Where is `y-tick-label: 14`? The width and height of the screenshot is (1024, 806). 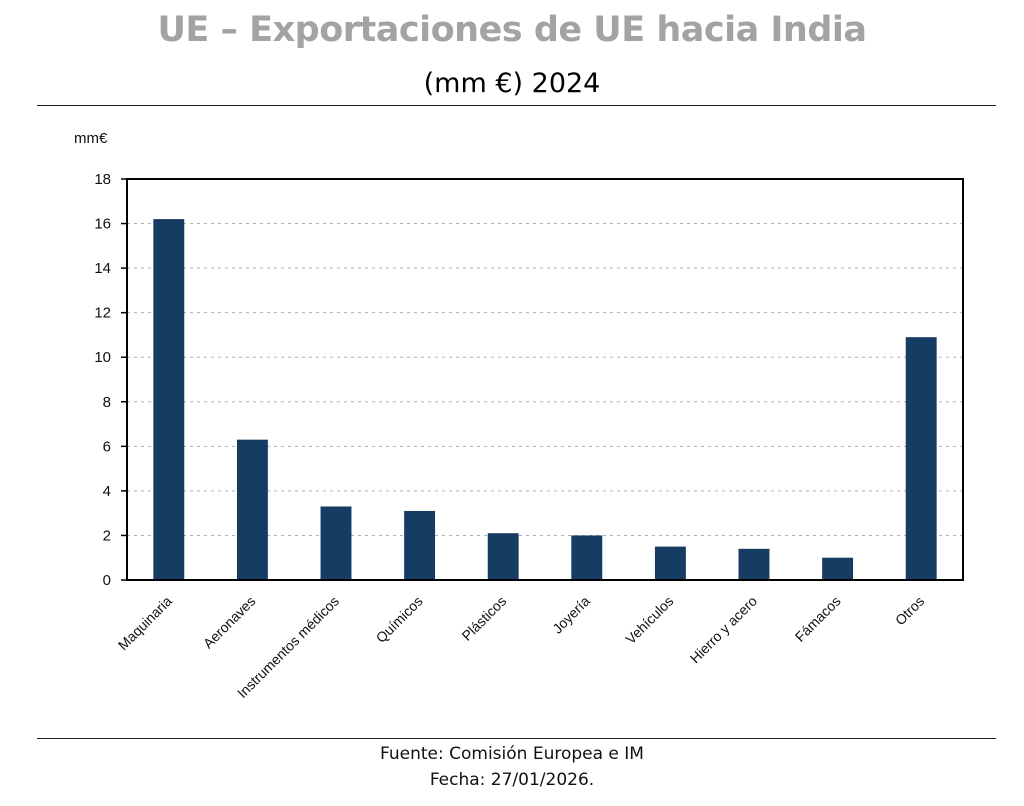 y-tick-label: 14 is located at coordinates (102, 268).